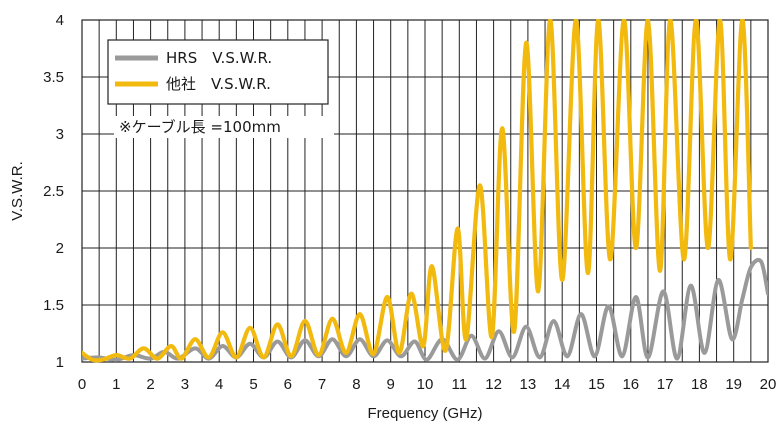 Image resolution: width=782 pixels, height=423 pixels. Describe the element at coordinates (82, 384) in the screenshot. I see `x-tick-label: 0` at that location.